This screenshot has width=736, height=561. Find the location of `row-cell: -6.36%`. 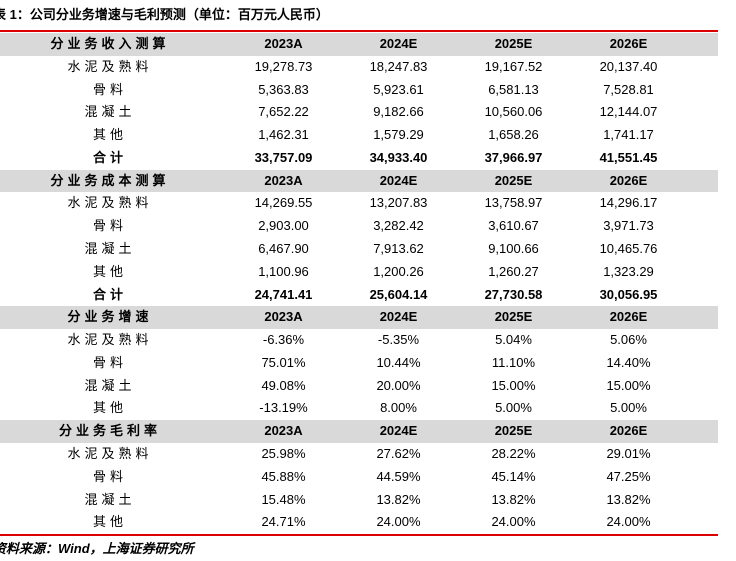

row-cell: -6.36% is located at coordinates (283, 340).